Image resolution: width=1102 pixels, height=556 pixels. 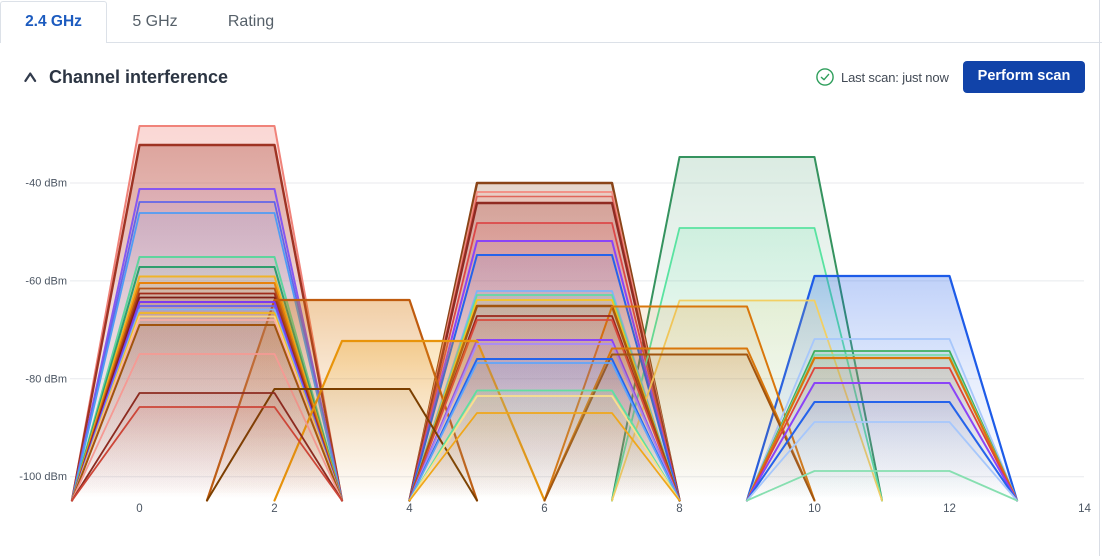 I want to click on svg-text: 10, so click(x=814, y=509).